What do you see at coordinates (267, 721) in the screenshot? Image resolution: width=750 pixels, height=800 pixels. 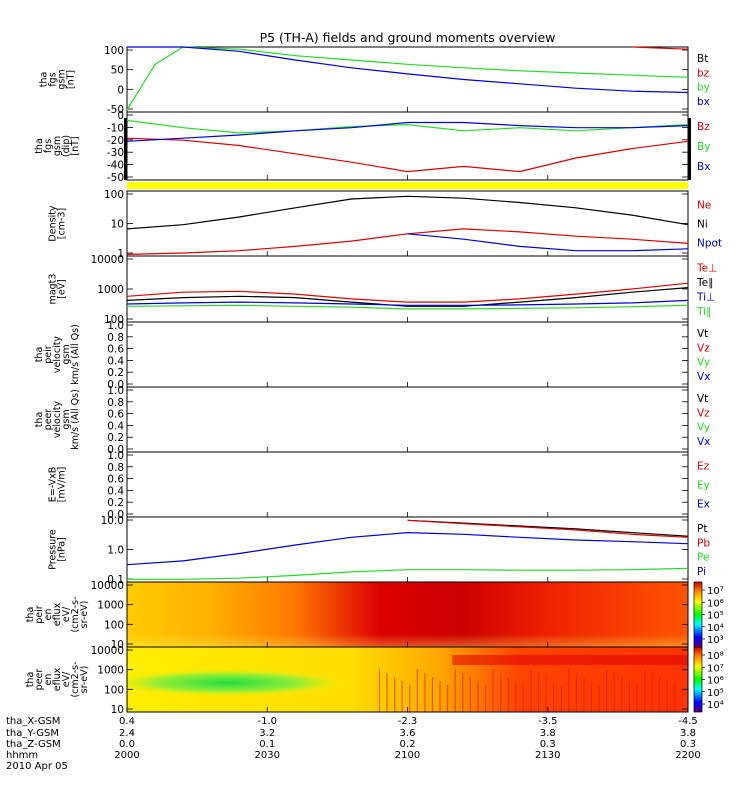 I see `x-tick-label: -1.0` at bounding box center [267, 721].